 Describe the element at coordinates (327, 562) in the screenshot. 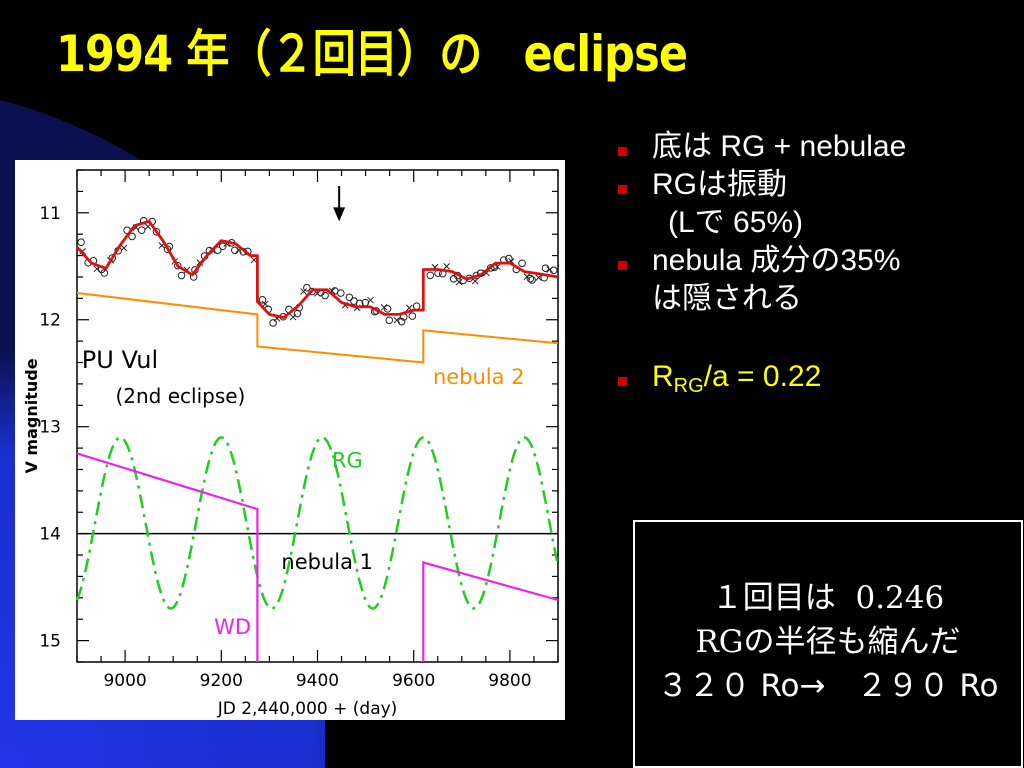

I see `legend-nebula-1: nebula 1` at that location.